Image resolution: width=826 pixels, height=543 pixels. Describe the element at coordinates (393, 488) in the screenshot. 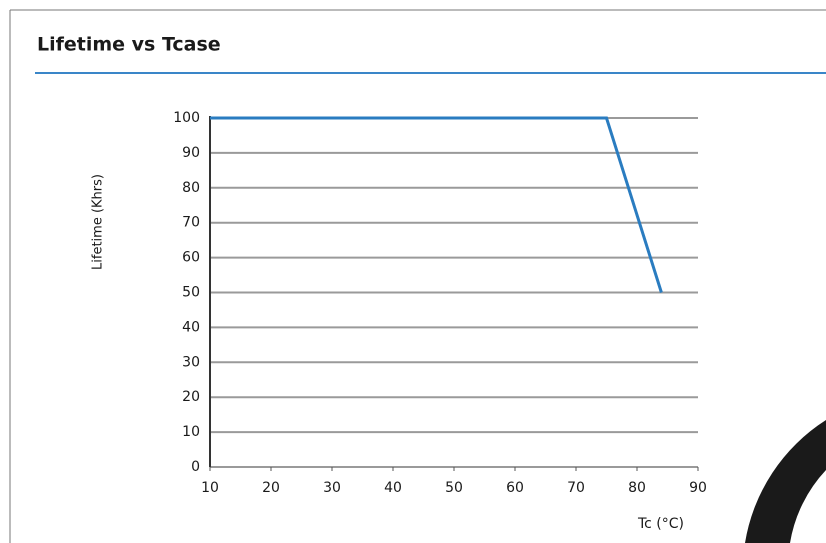

I see `x-tick-label: 40` at that location.